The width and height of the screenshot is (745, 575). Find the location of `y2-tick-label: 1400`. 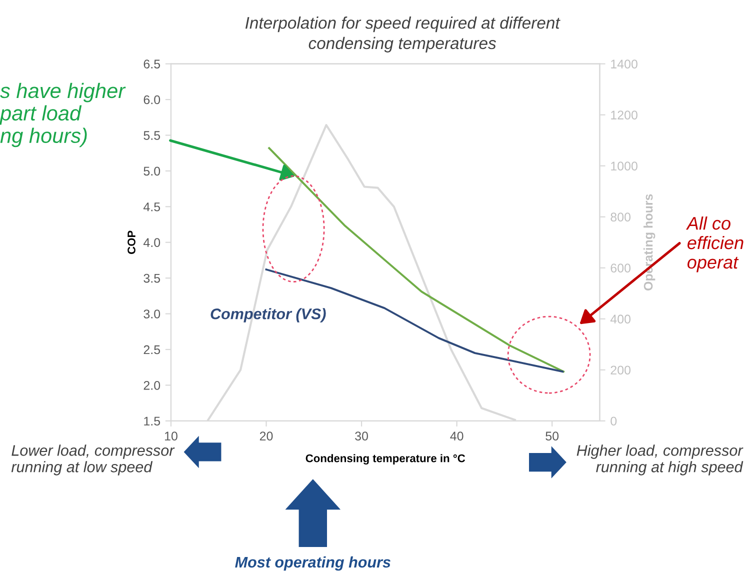

y2-tick-label: 1400 is located at coordinates (624, 64).